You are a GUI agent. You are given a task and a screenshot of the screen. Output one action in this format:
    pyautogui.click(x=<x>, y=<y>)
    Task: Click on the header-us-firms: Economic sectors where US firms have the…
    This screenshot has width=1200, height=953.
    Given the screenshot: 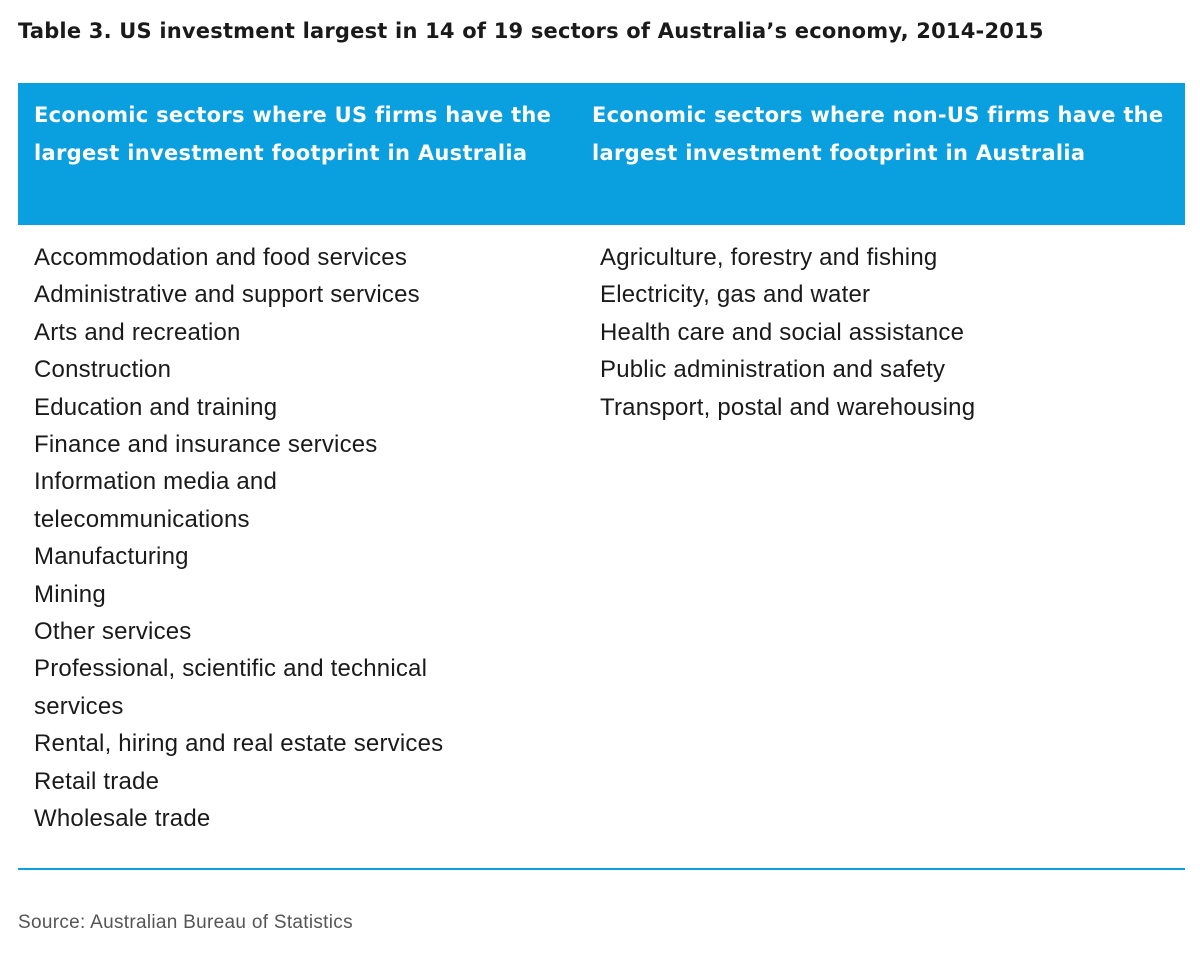 What is the action you would take?
    pyautogui.click(x=293, y=134)
    